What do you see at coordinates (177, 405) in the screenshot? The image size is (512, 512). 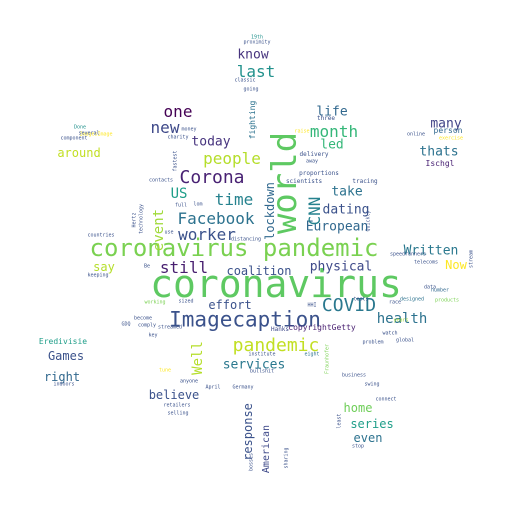 I see `cloud-word: retailers` at bounding box center [177, 405].